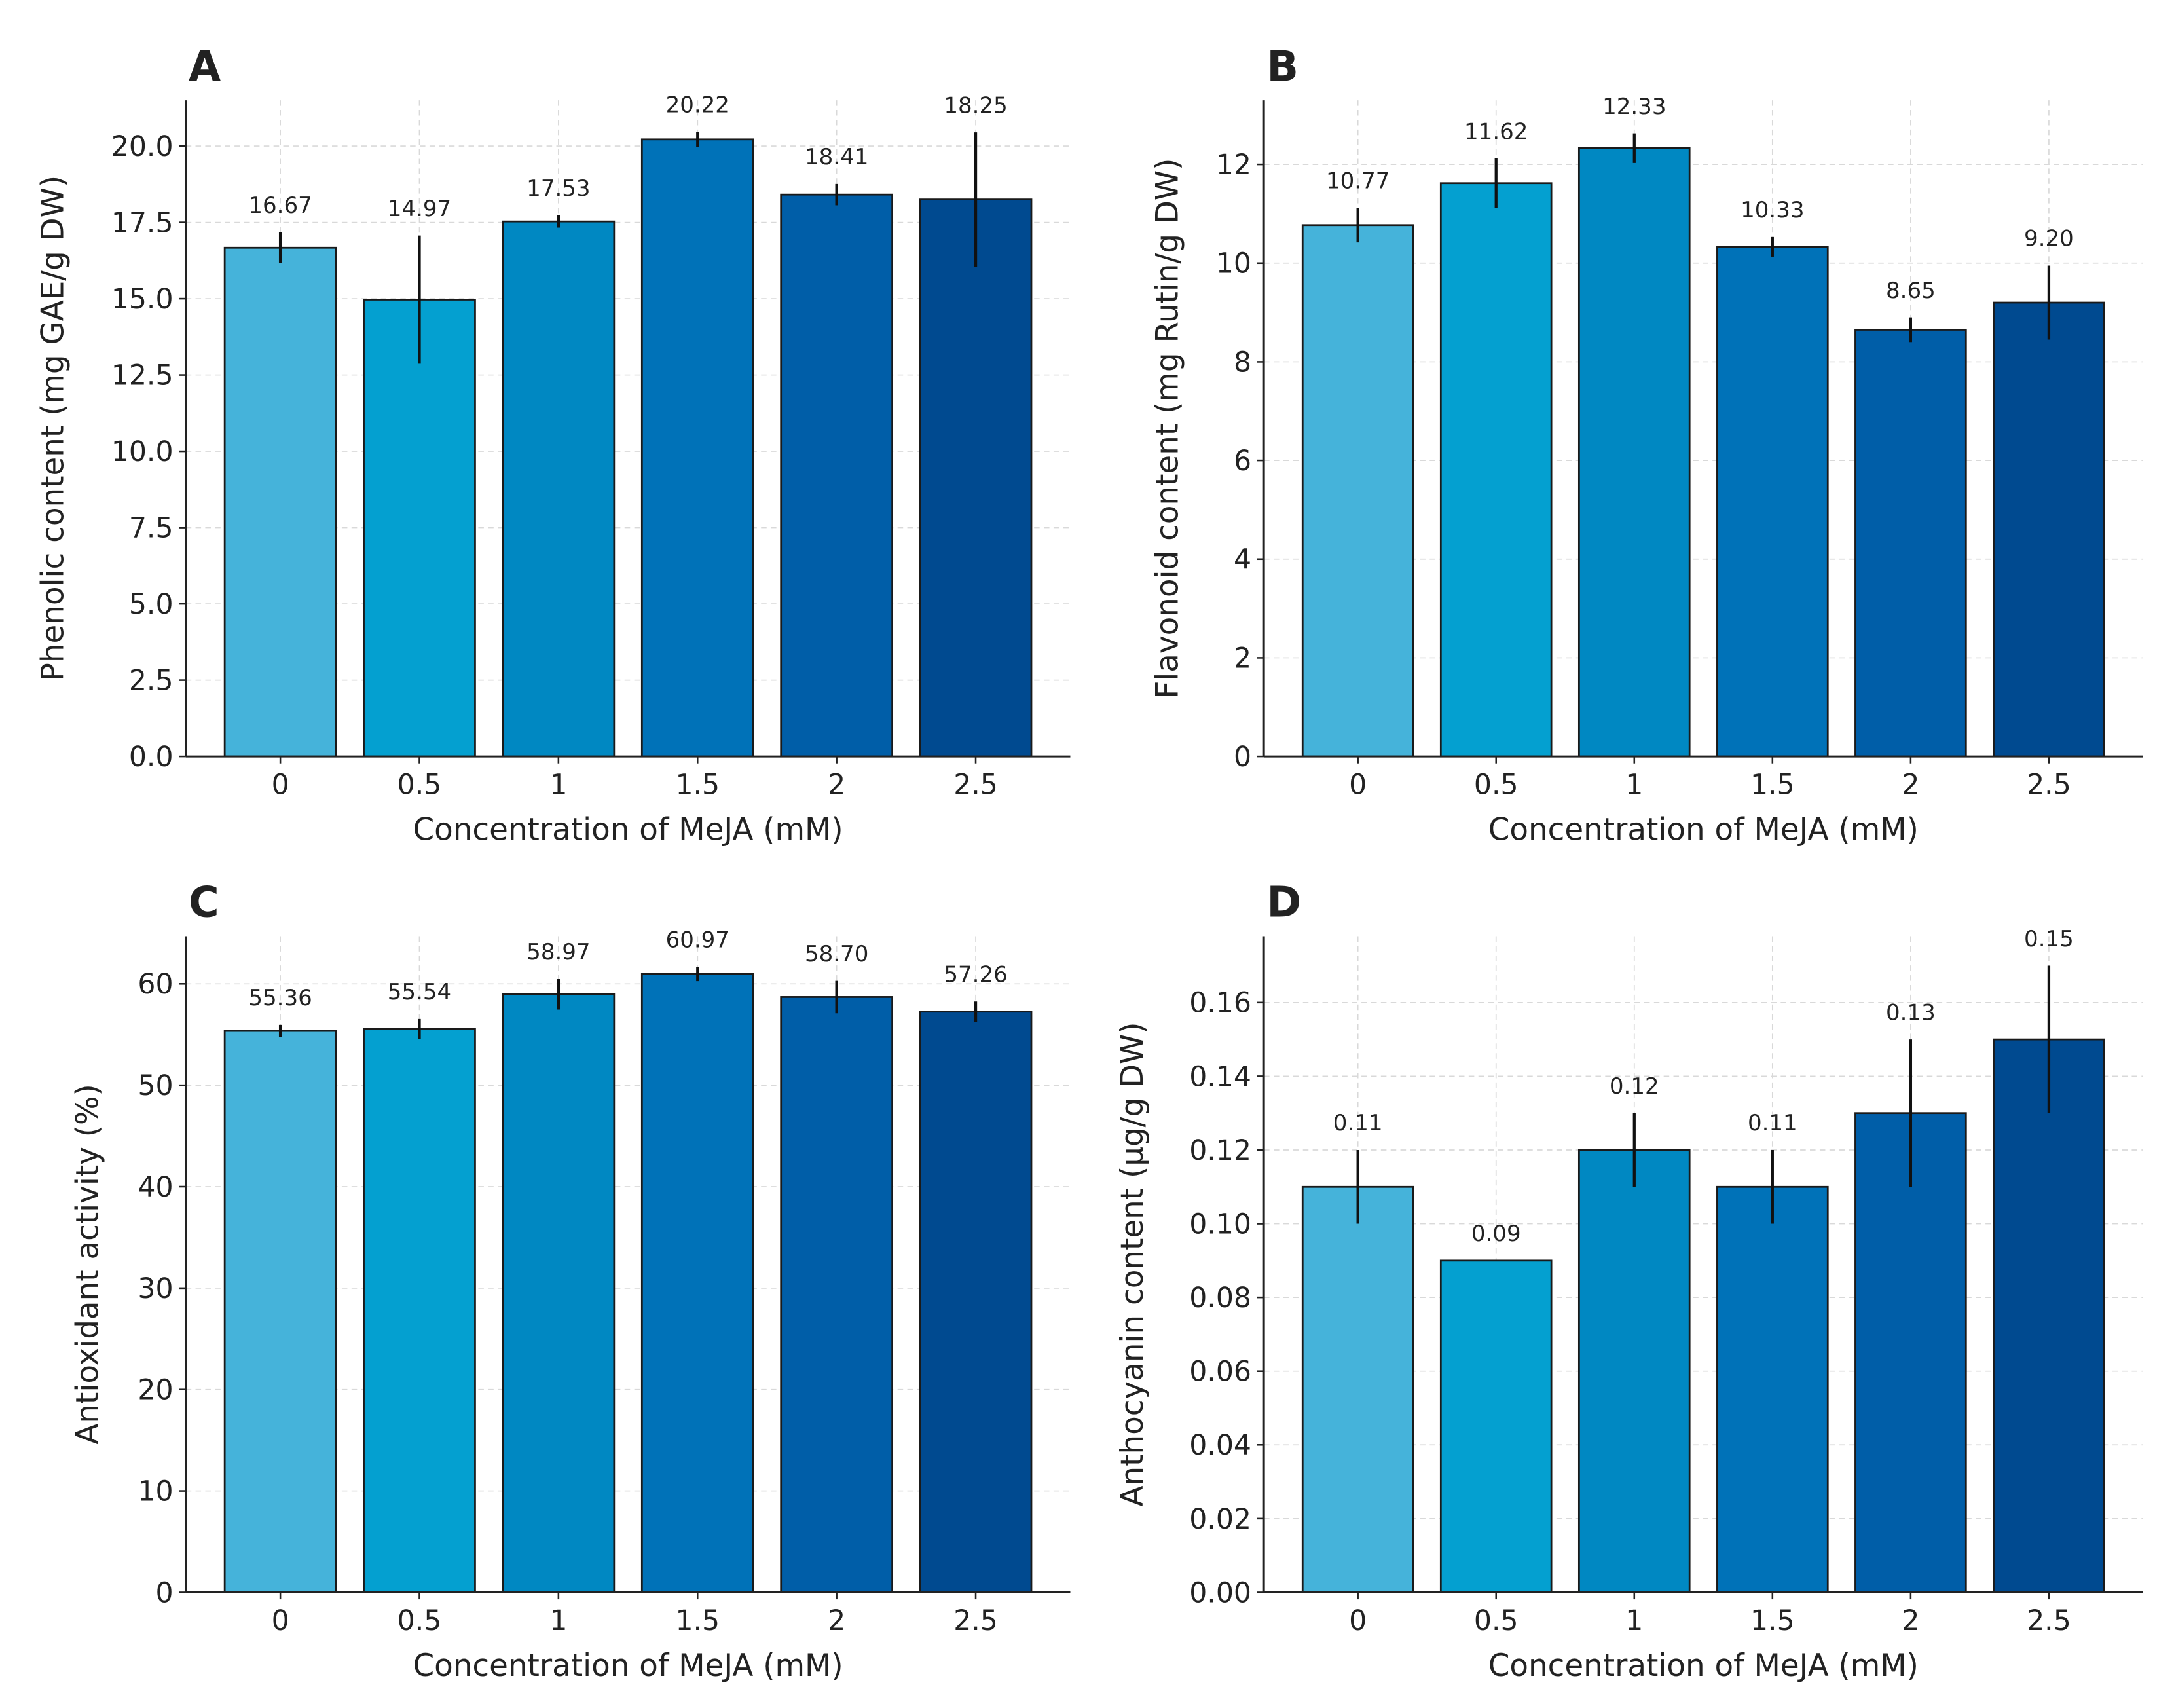 Image resolution: width=2174 pixels, height=1708 pixels. What do you see at coordinates (1283, 903) in the screenshot?
I see `panel-letter: D` at bounding box center [1283, 903].